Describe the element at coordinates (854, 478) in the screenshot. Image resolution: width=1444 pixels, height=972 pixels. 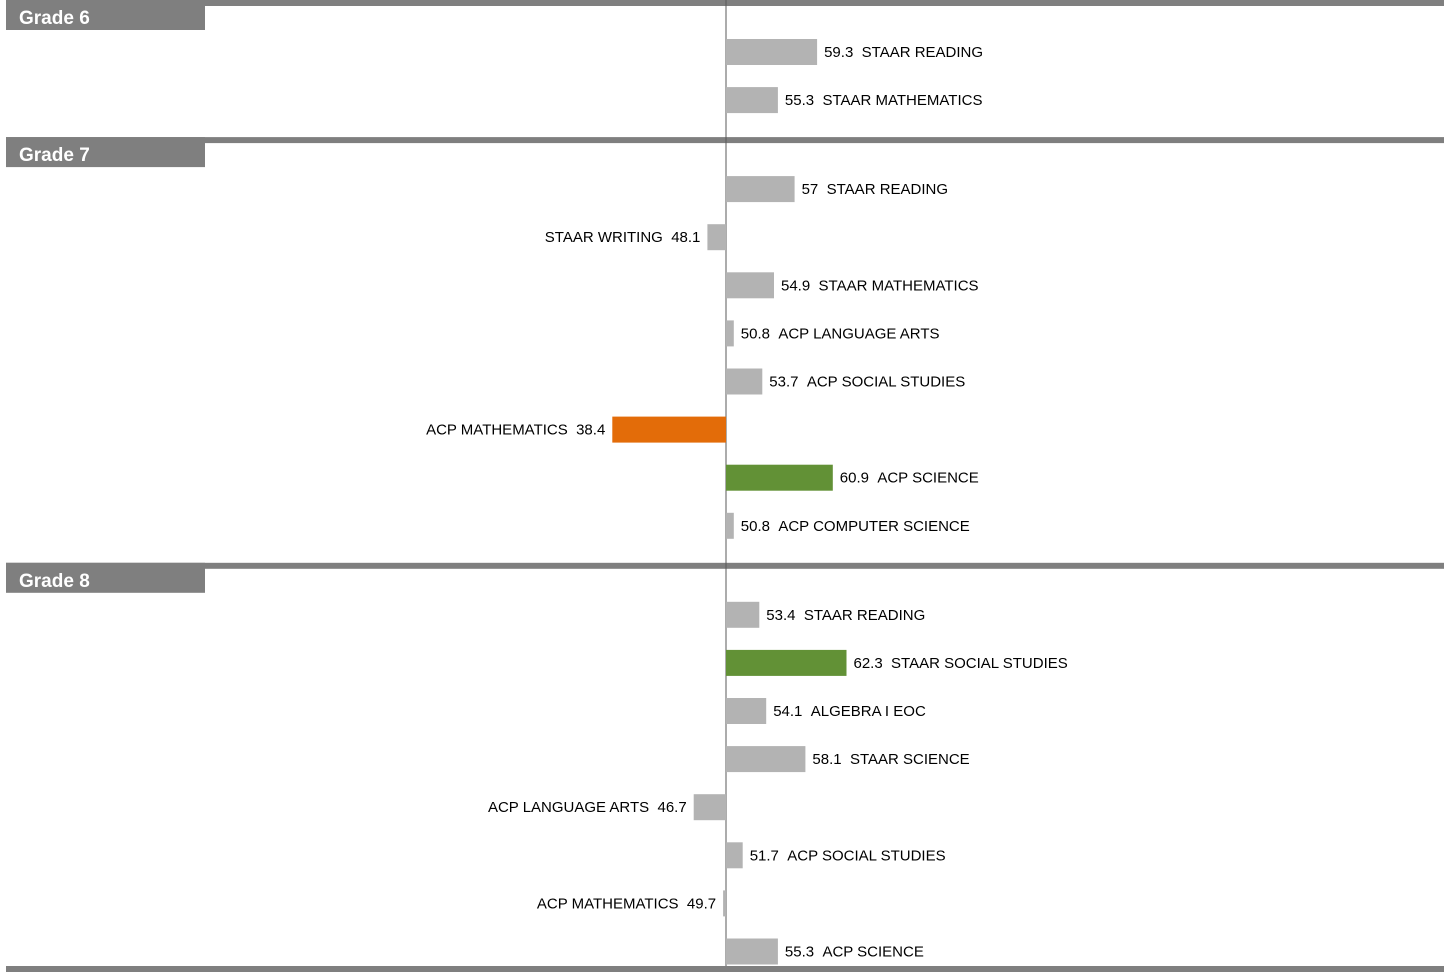
I see `grade-7-acp-science-value-label: 60.9` at that location.